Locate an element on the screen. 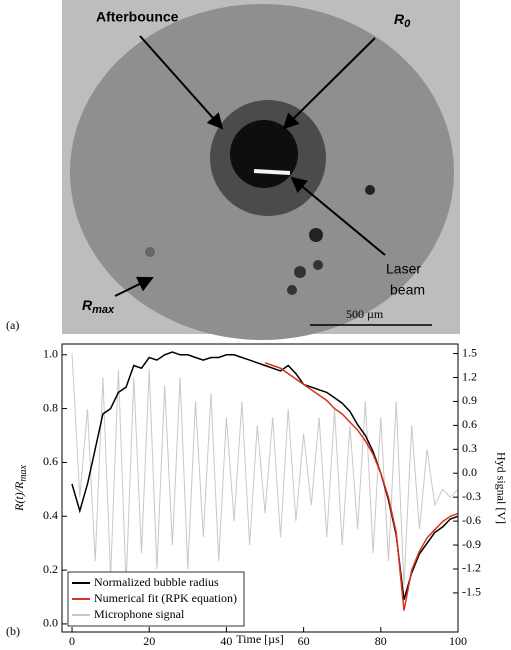 The width and height of the screenshot is (511, 650). legend-label: Normalized bubble radius is located at coordinates (156, 582).